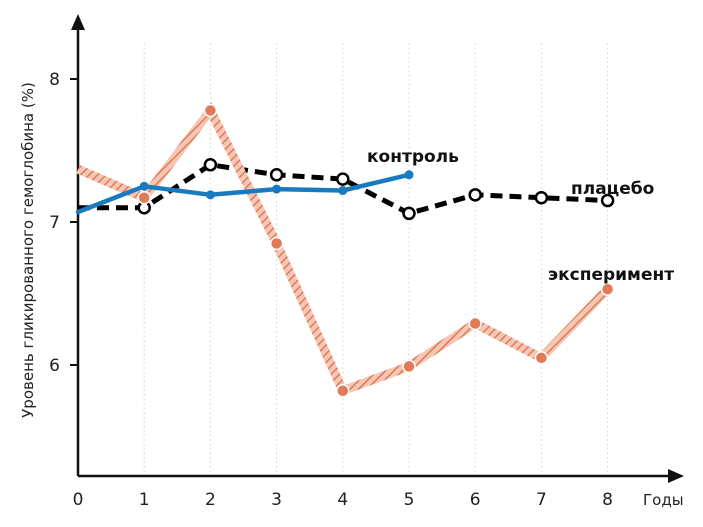  Describe the element at coordinates (611, 275) in the screenshot. I see `series-label-experiment: эксперимент` at that location.